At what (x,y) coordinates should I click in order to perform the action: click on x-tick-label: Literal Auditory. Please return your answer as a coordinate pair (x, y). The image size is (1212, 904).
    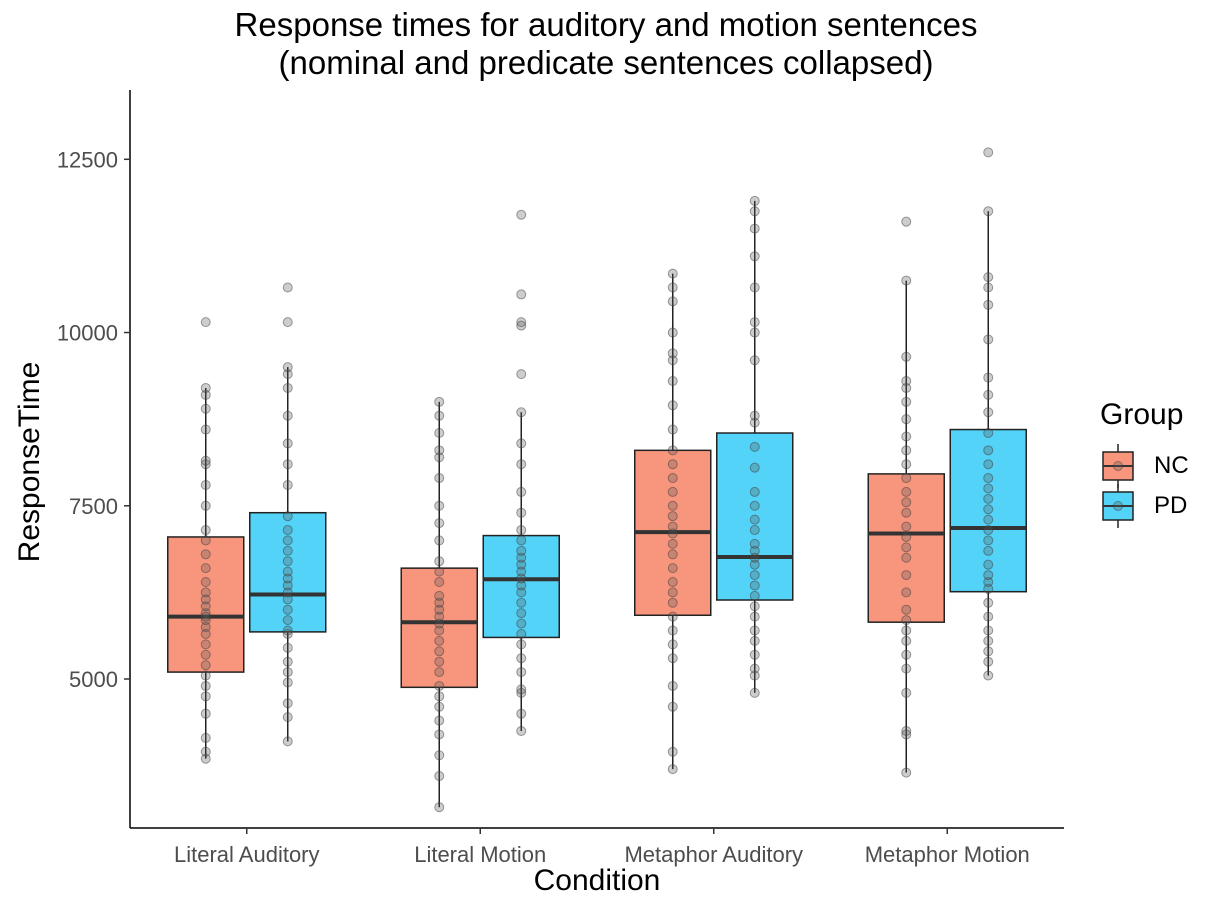
    Looking at the image, I should click on (247, 854).